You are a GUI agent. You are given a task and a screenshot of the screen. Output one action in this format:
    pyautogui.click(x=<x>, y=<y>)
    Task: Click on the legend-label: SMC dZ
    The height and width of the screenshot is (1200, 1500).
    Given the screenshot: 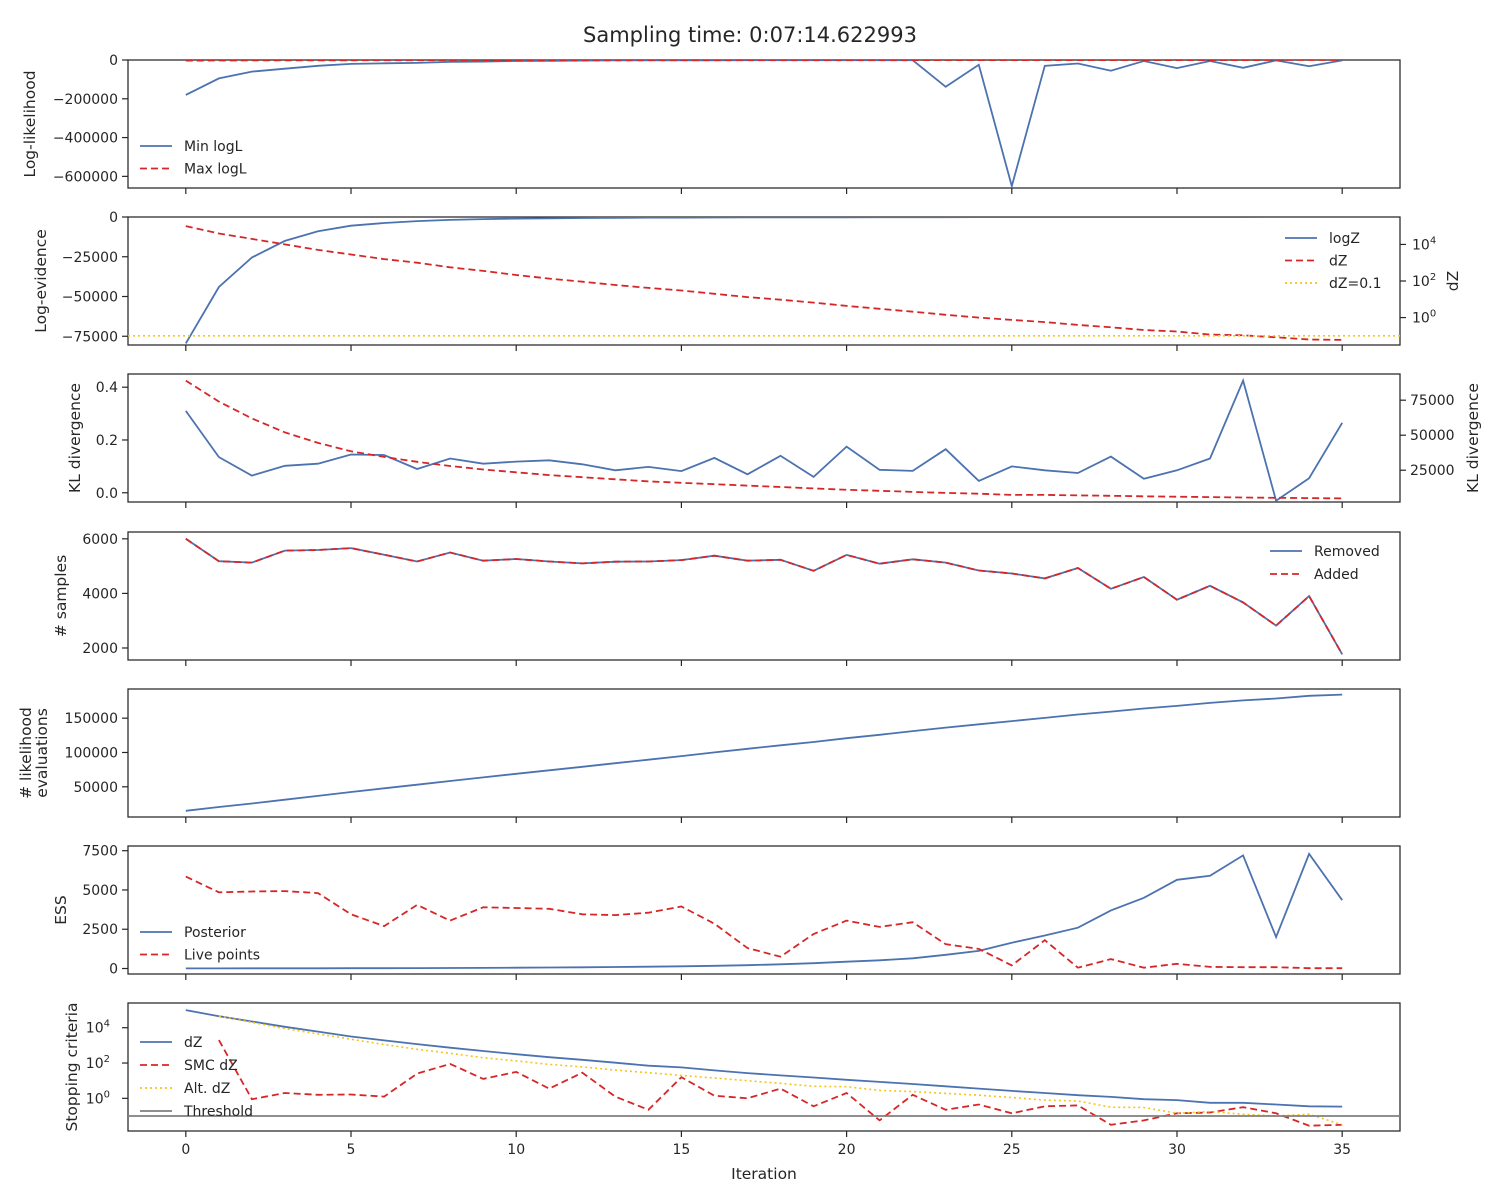 What is the action you would take?
    pyautogui.click(x=211, y=1066)
    